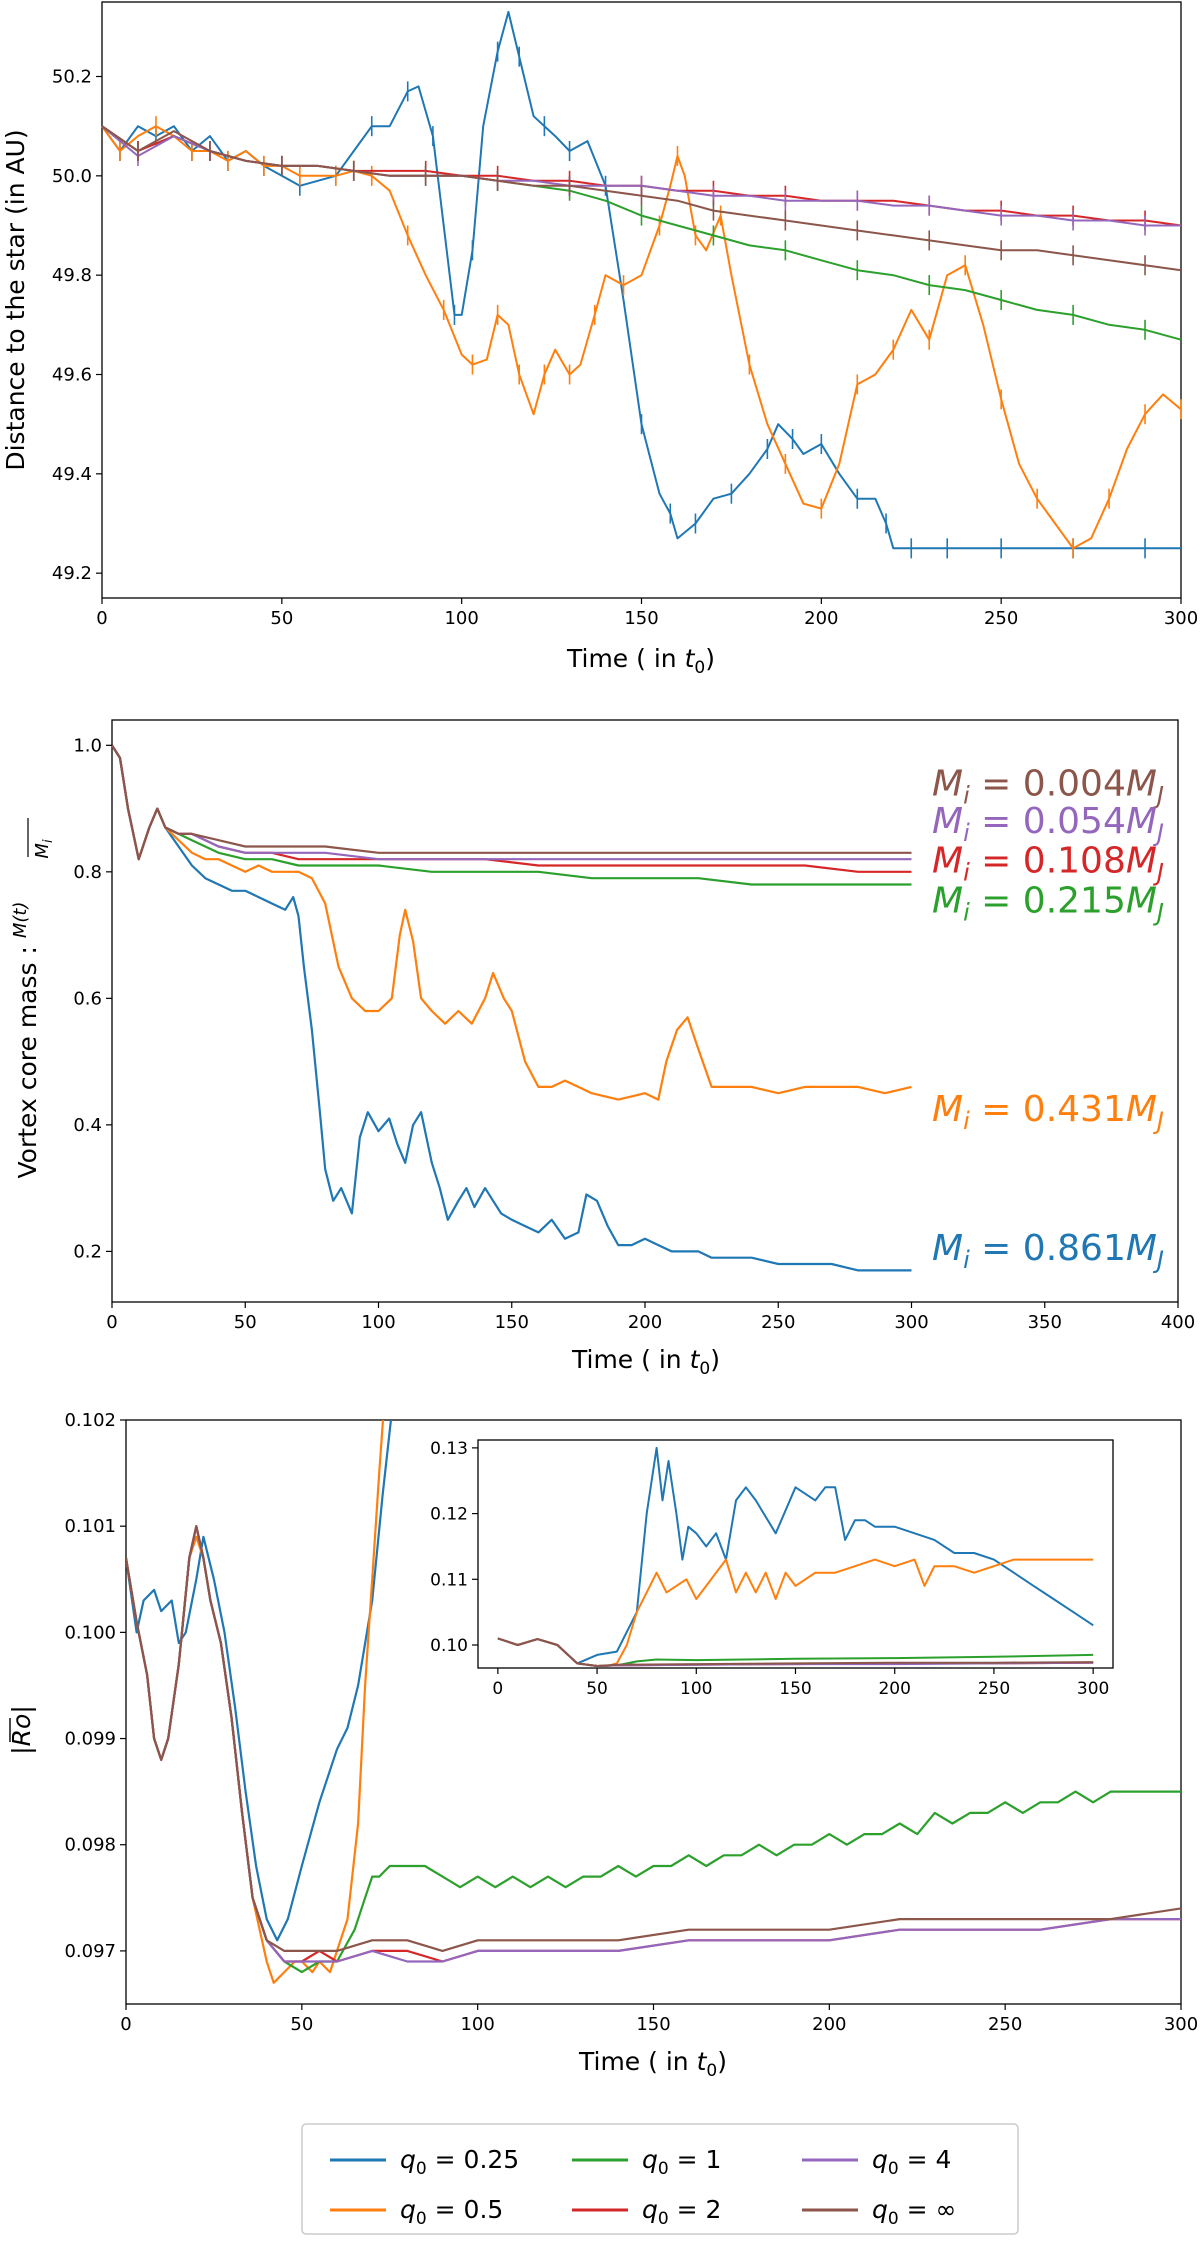  I want to click on mass-annotation-q2: Mi = 0.108MJ, so click(1048, 863).